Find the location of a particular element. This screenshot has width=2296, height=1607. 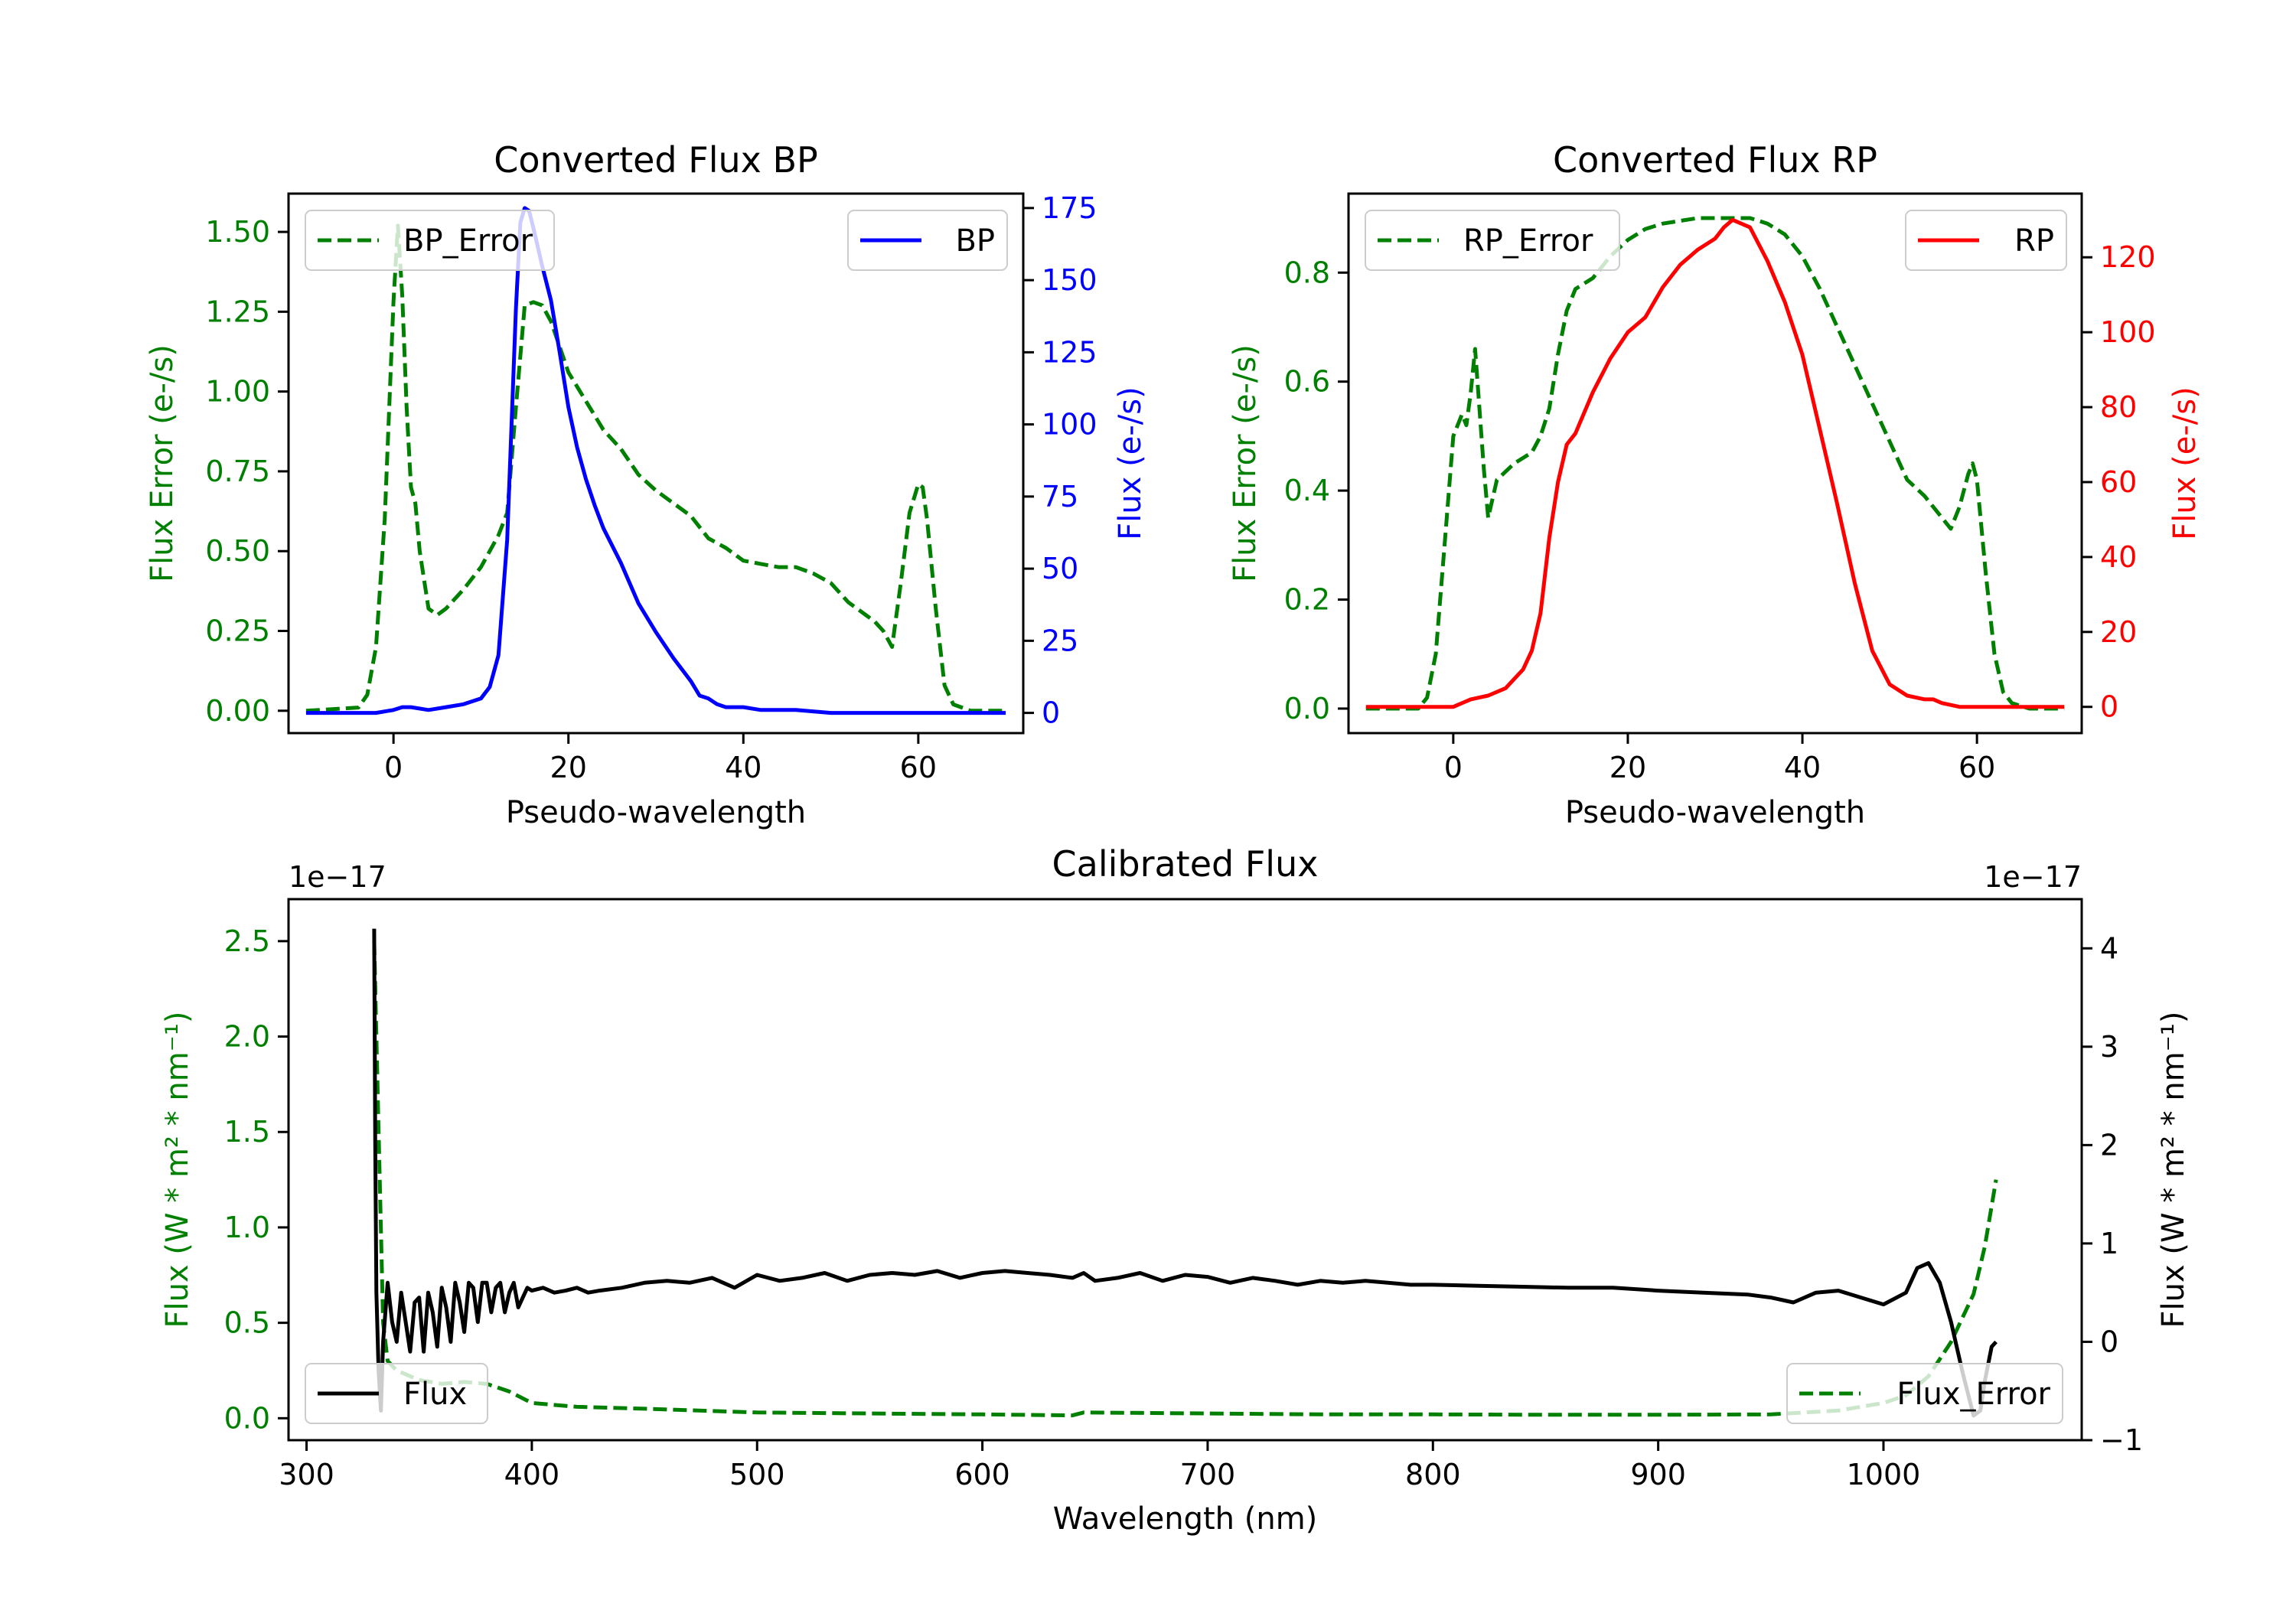

x-tick-label: 500 is located at coordinates (757, 1474).